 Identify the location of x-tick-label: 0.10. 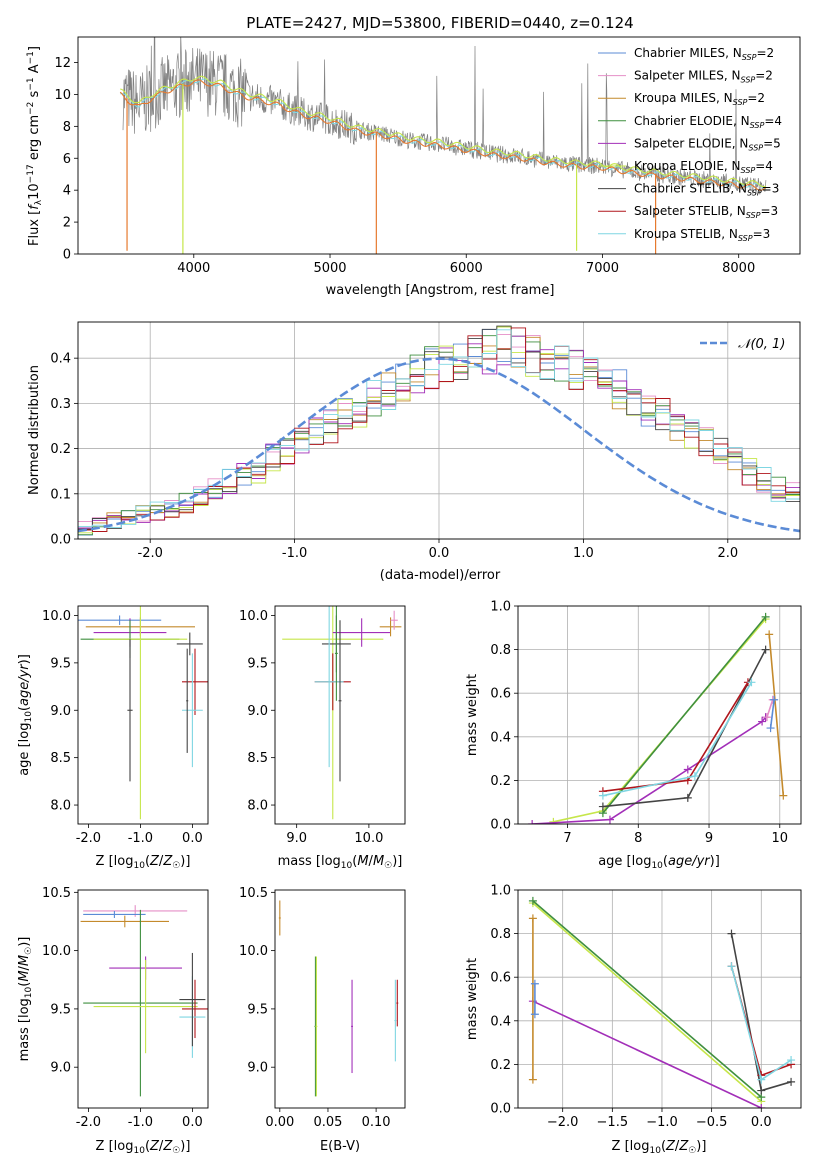
(376, 1122).